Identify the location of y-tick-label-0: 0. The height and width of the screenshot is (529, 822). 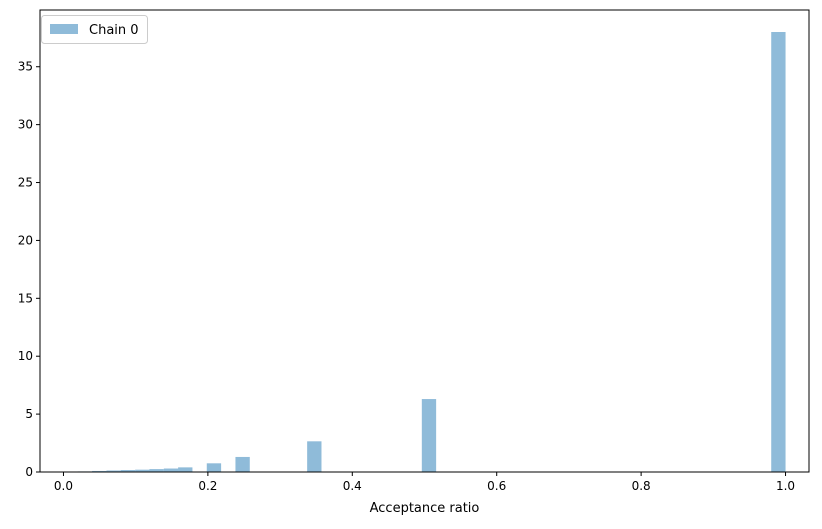
(29, 472).